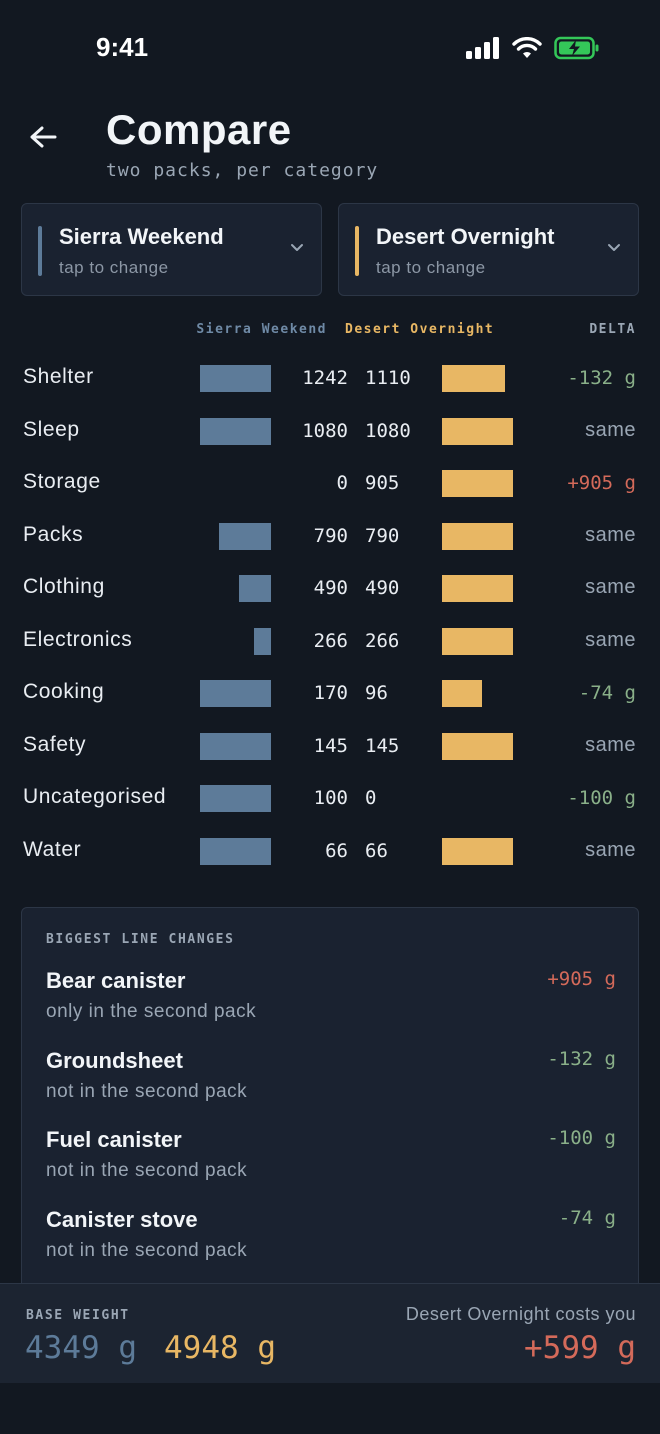 This screenshot has width=660, height=1434. I want to click on pack-a-name: Sierra Weekend, so click(141, 236).